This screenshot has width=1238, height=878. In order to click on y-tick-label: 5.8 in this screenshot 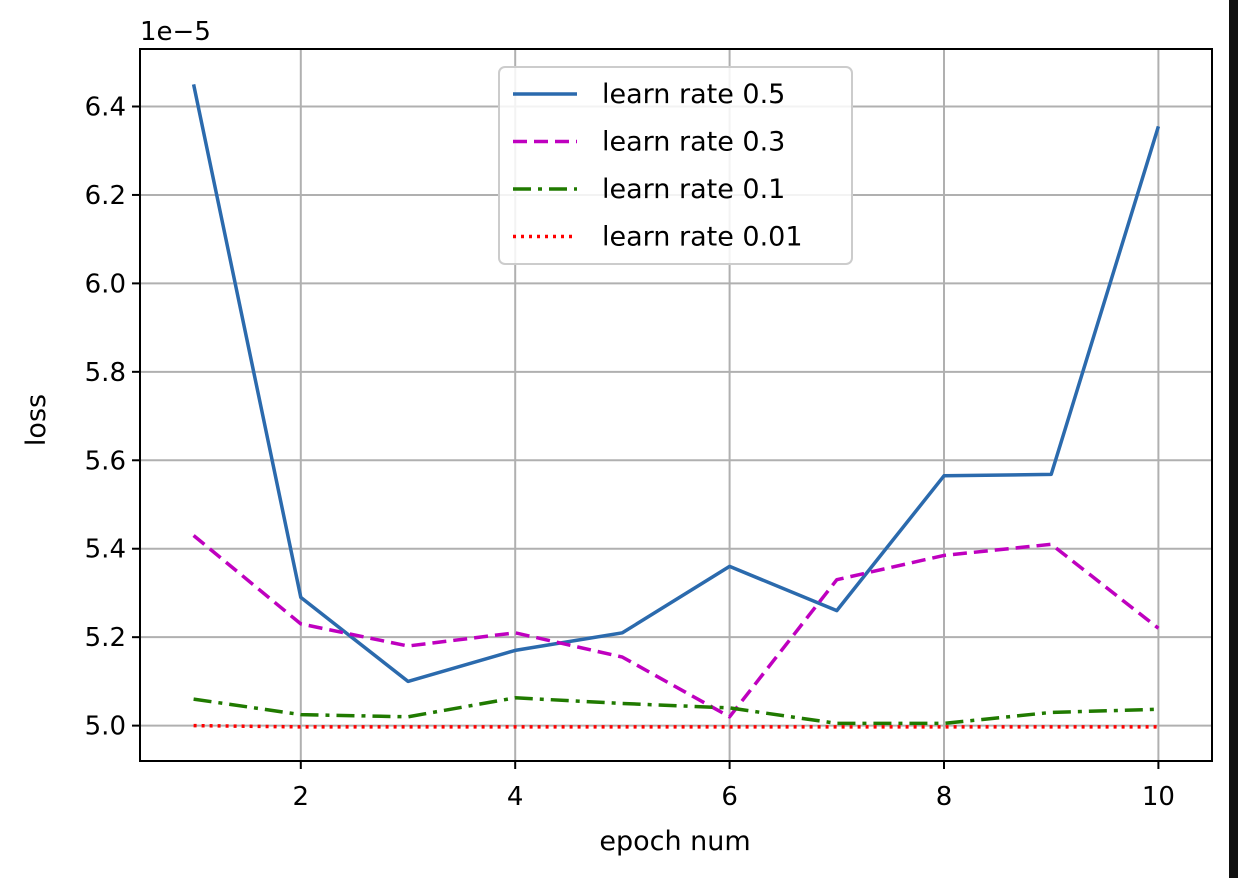, I will do `click(105, 373)`.